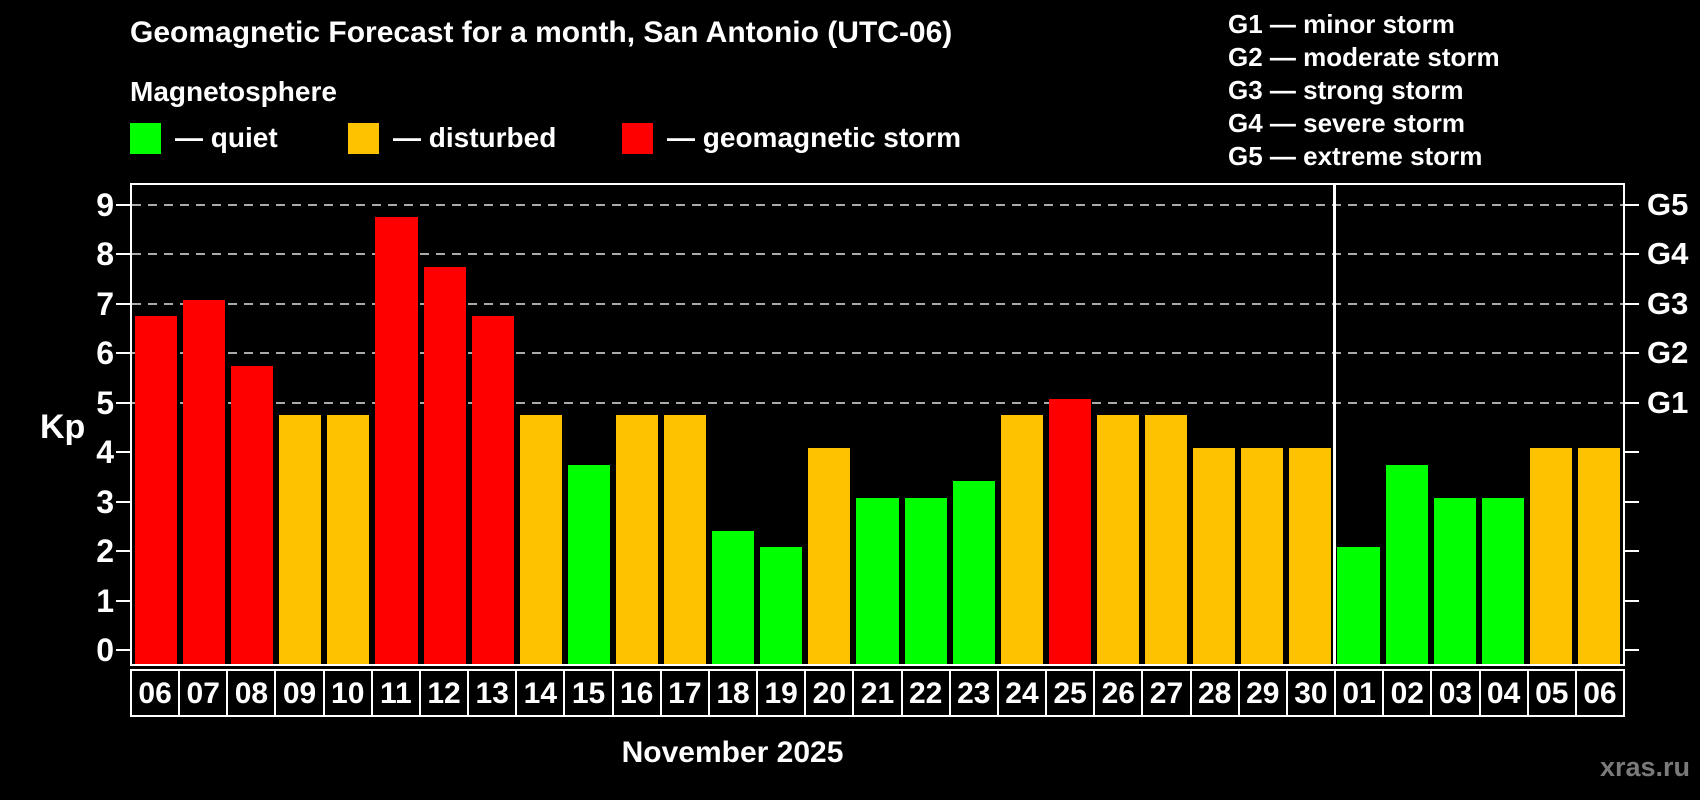 The image size is (1700, 800). What do you see at coordinates (105, 452) in the screenshot?
I see `y-tick-label-4: 4` at bounding box center [105, 452].